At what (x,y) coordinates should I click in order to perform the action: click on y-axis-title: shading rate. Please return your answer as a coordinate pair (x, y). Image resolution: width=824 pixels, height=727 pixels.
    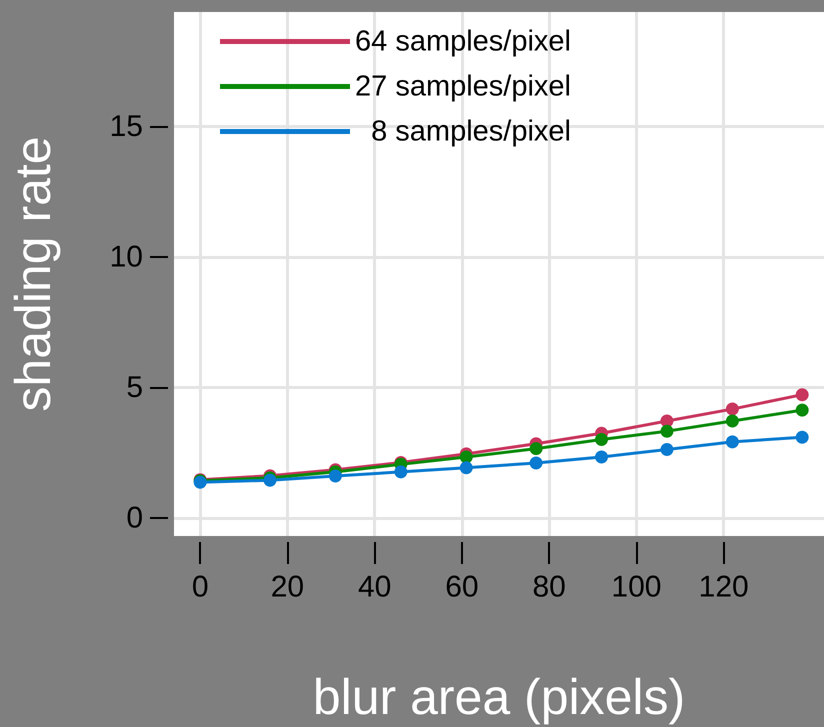
    Looking at the image, I should click on (33, 274).